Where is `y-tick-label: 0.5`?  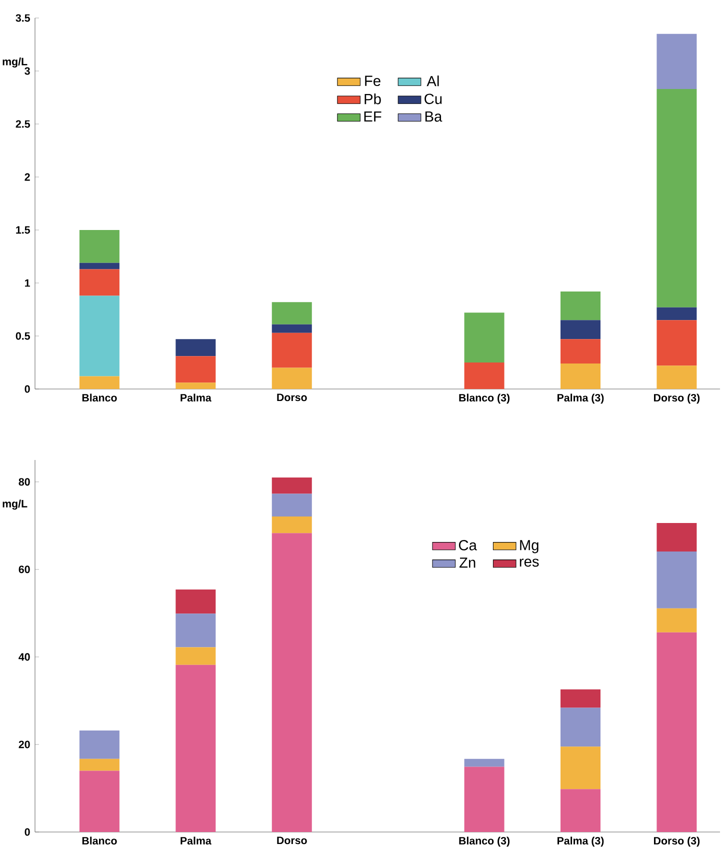 y-tick-label: 0.5 is located at coordinates (23, 336).